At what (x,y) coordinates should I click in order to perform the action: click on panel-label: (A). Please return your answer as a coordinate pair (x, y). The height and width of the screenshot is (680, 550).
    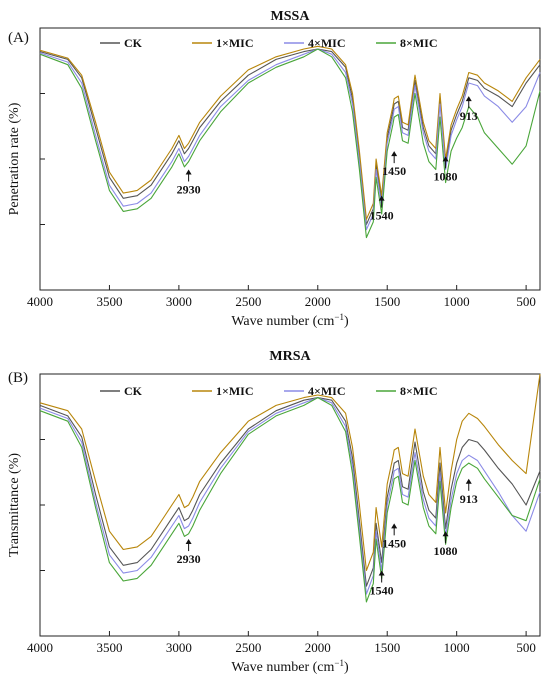
    Looking at the image, I should click on (18, 38).